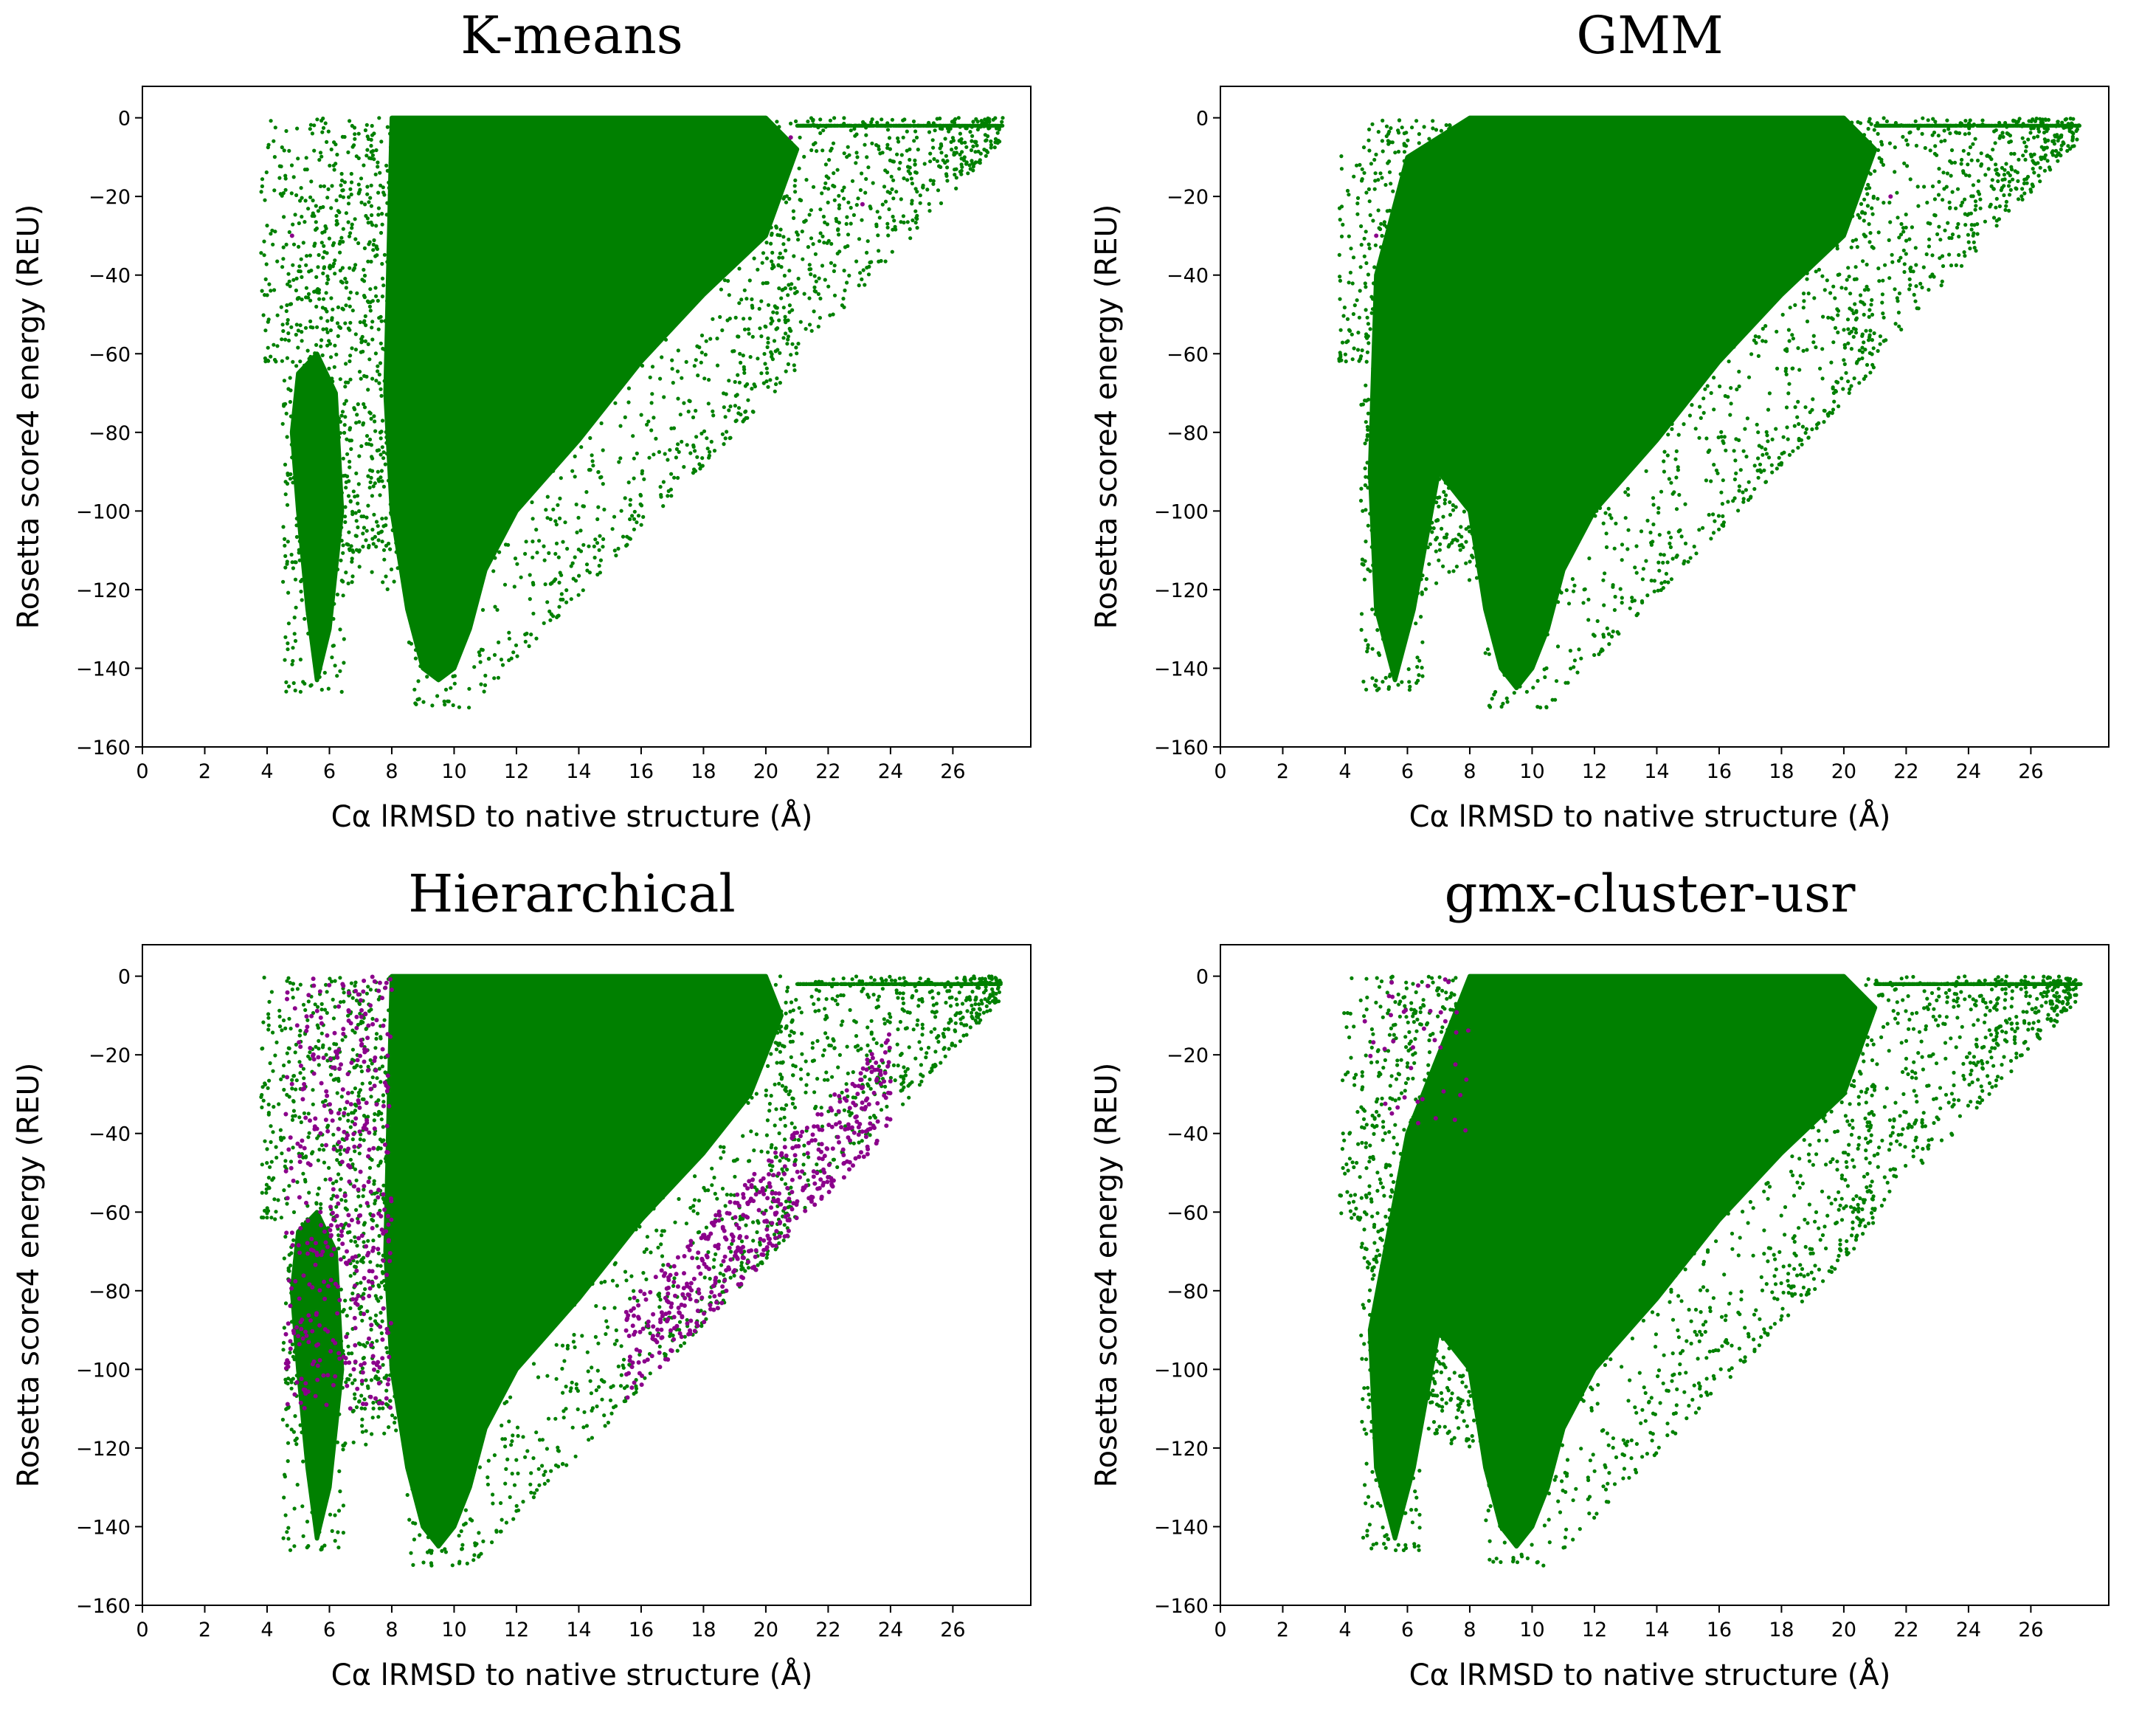  I want to click on hierarchical-x-tick-label: 24, so click(890, 1630).